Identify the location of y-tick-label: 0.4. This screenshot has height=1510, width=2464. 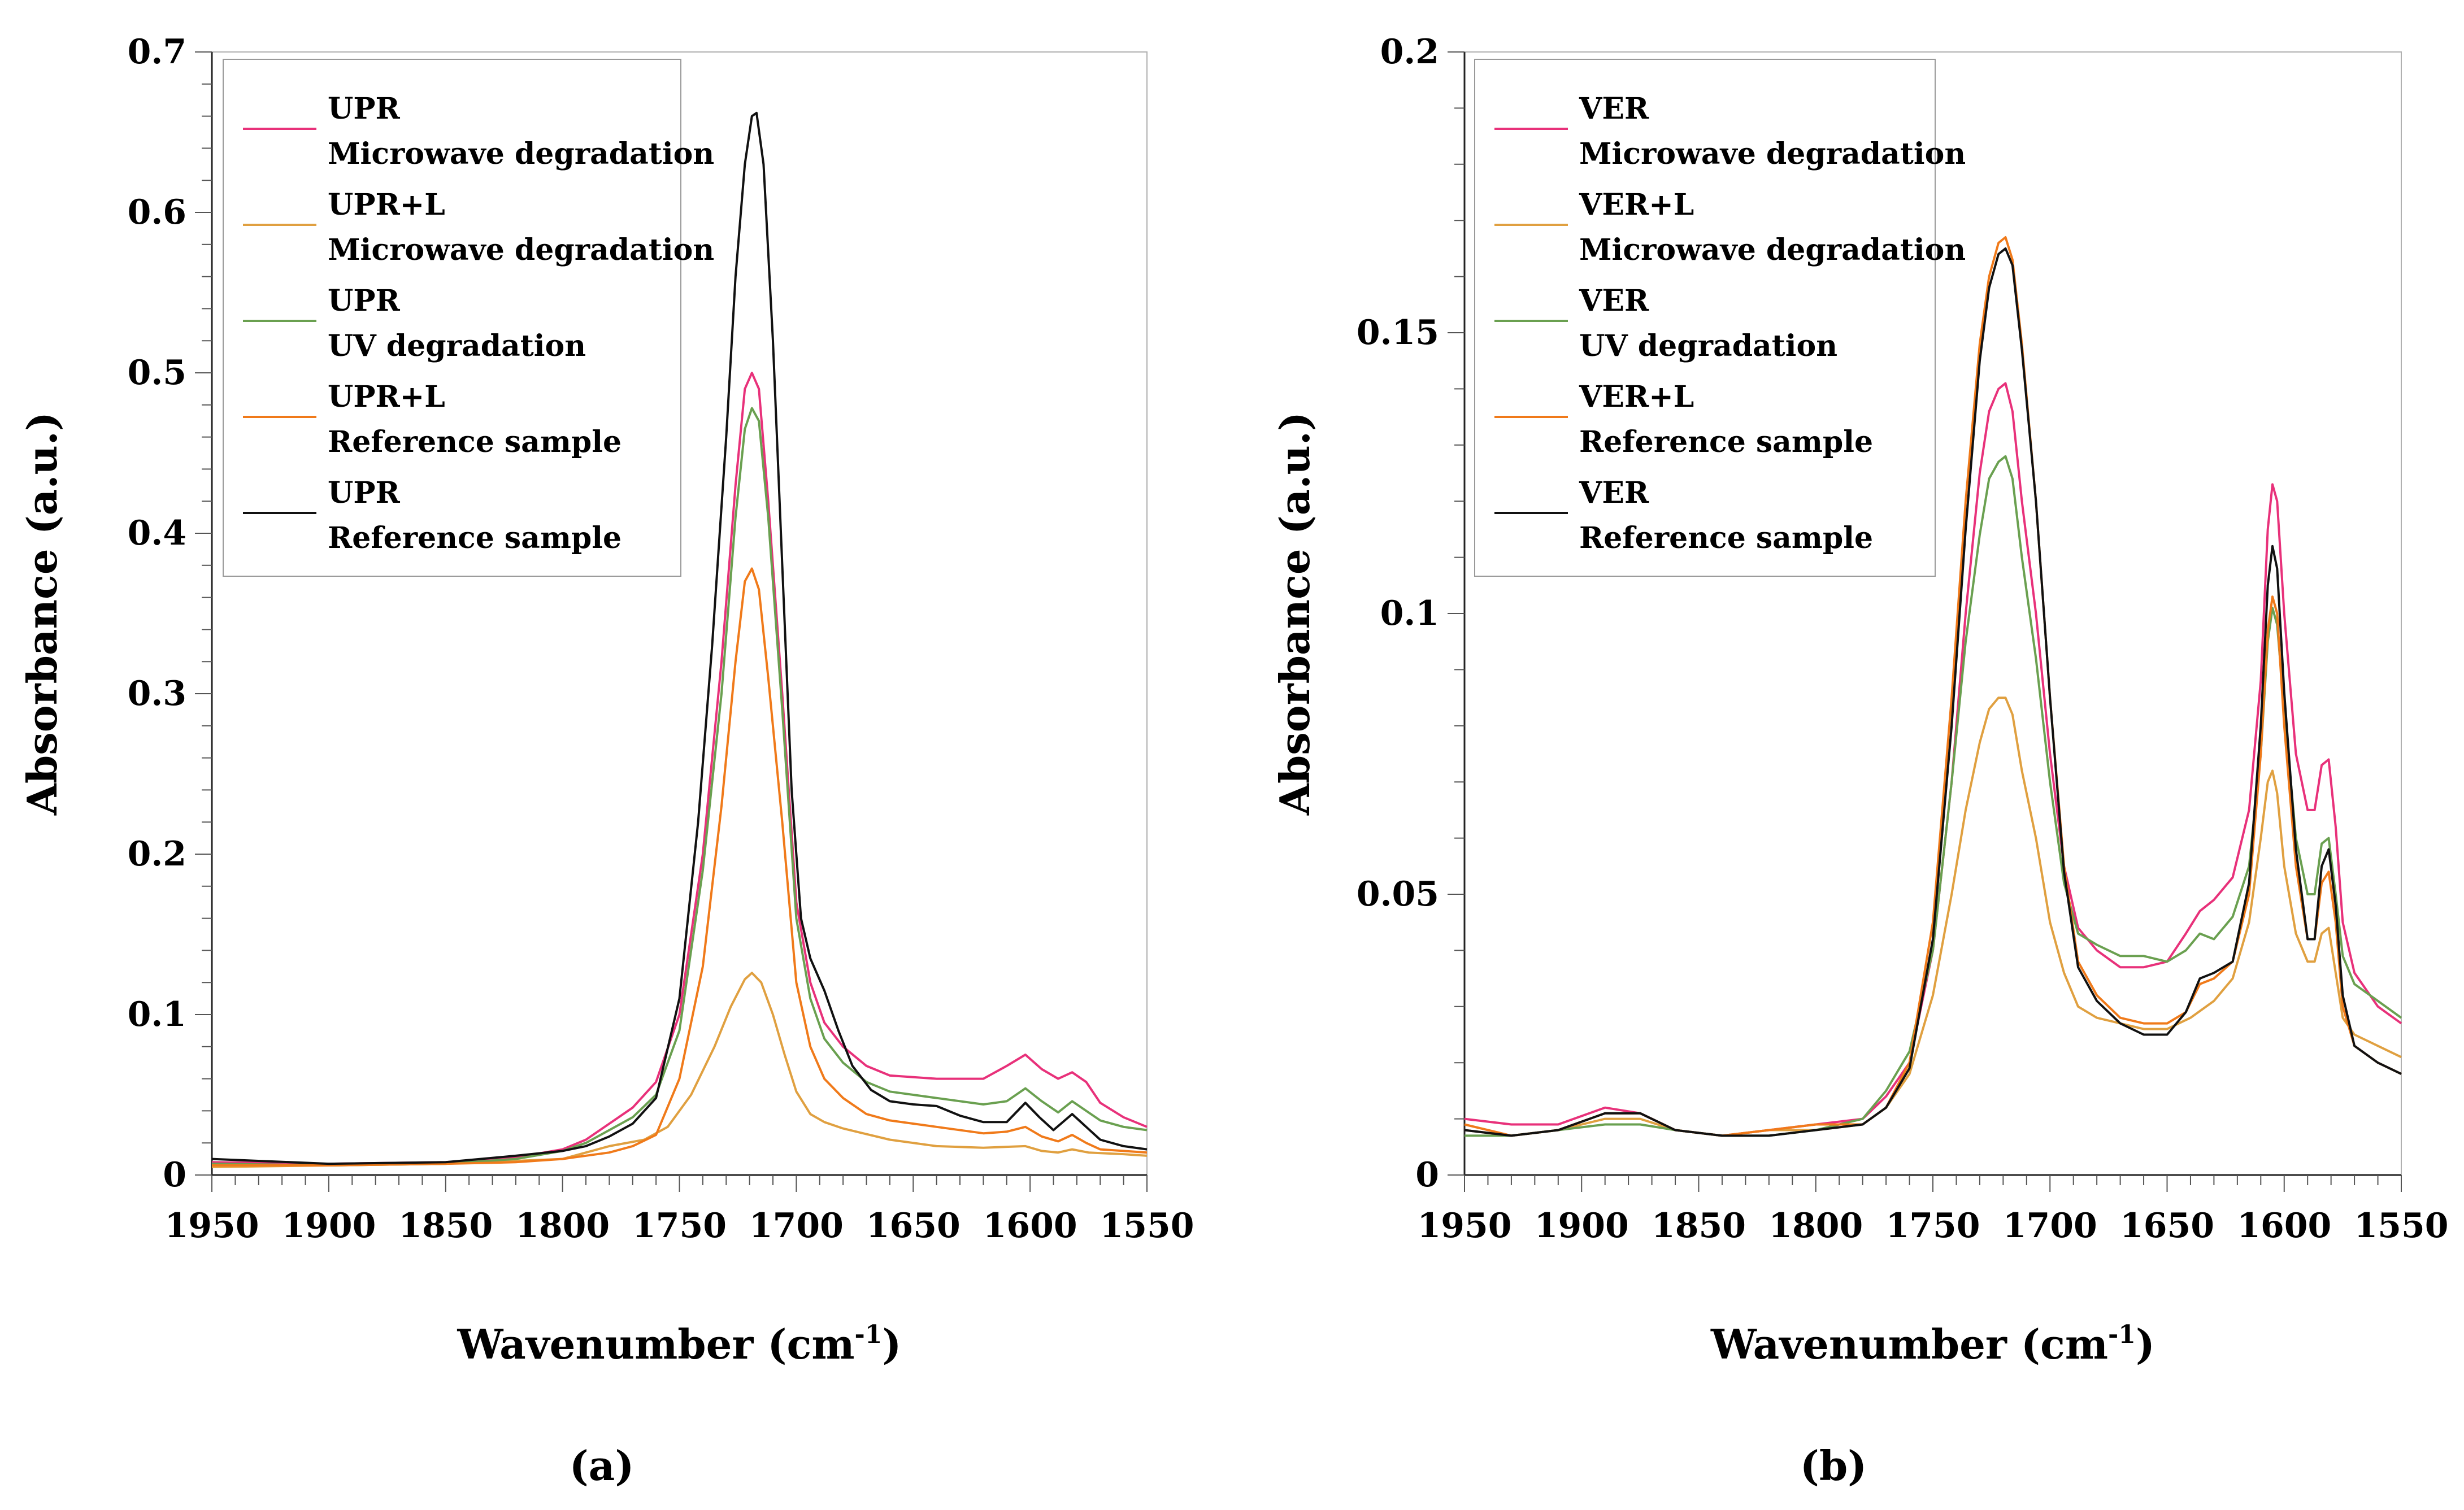
(157, 533).